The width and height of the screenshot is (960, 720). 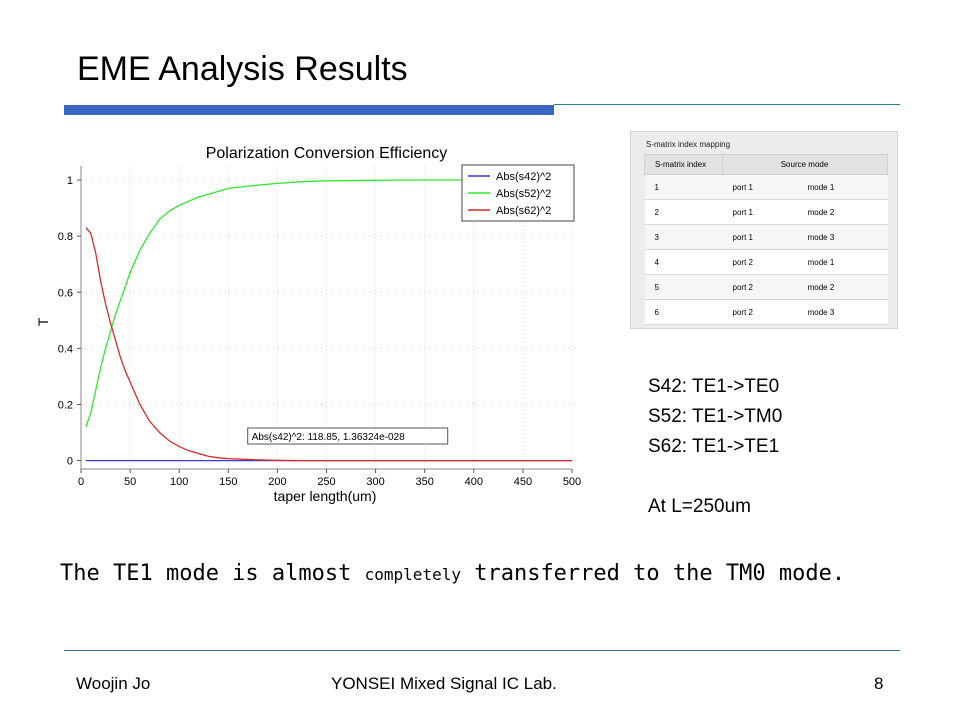 What do you see at coordinates (325, 496) in the screenshot?
I see `x-axis-label: taper length(um)` at bounding box center [325, 496].